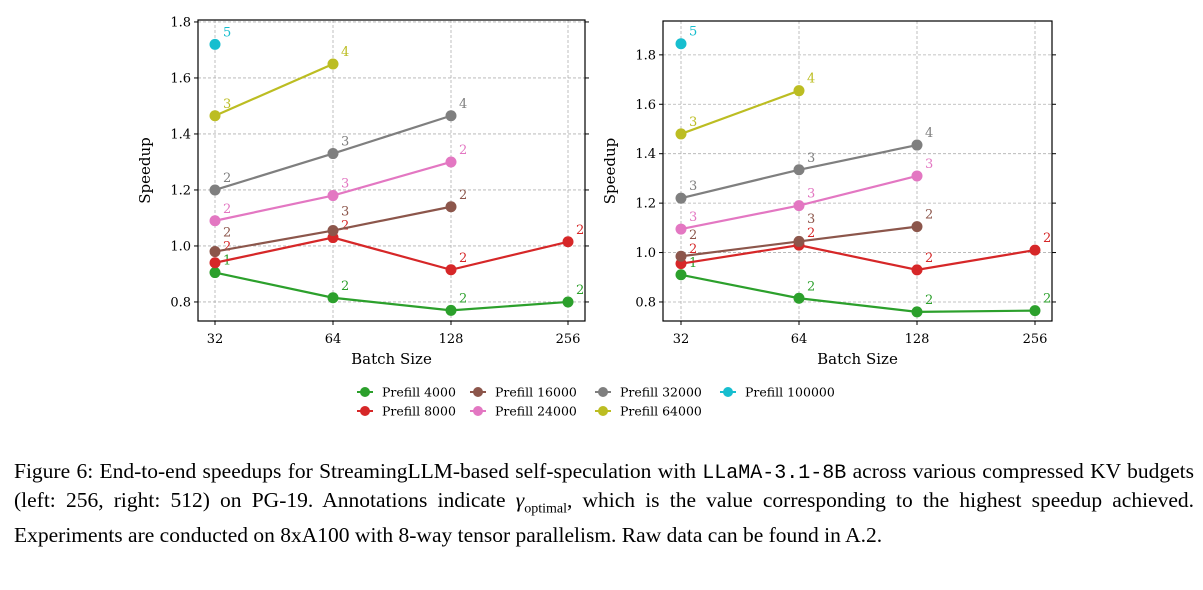  Describe the element at coordinates (227, 32) in the screenshot. I see `data-label: 5` at that location.